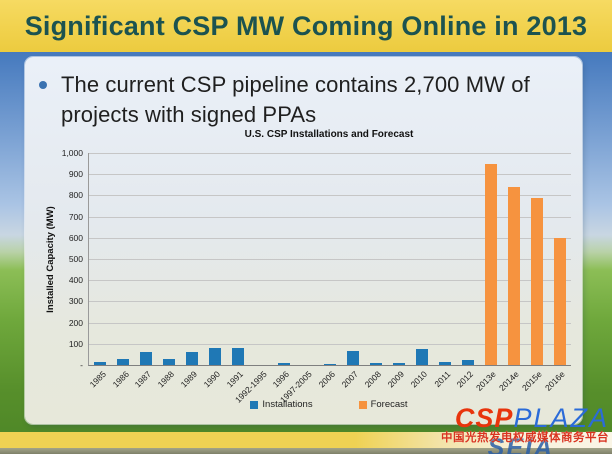 This screenshot has width=612, height=454. I want to click on bar-installations-1986, so click(123, 362).